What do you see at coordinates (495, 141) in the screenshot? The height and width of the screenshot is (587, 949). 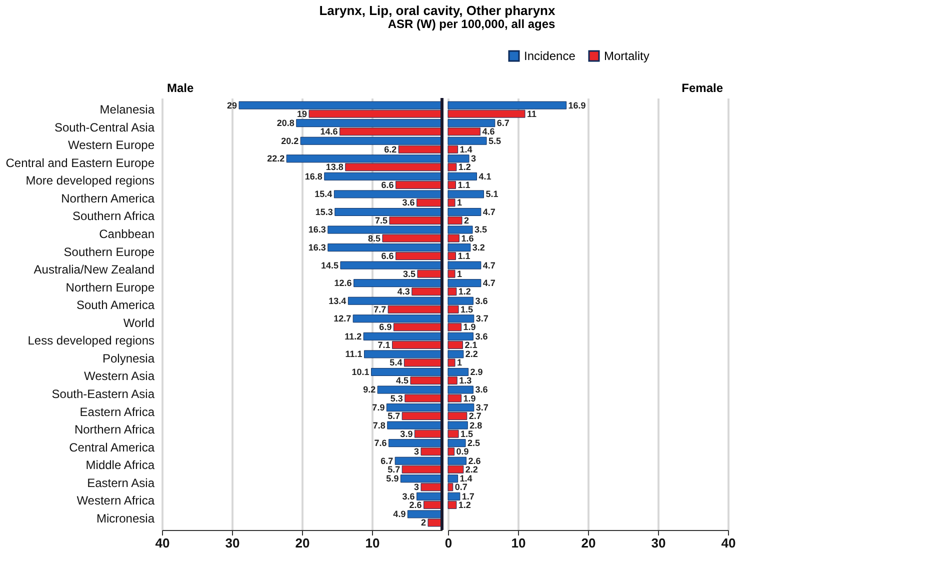 I see `data-label: 5.5` at bounding box center [495, 141].